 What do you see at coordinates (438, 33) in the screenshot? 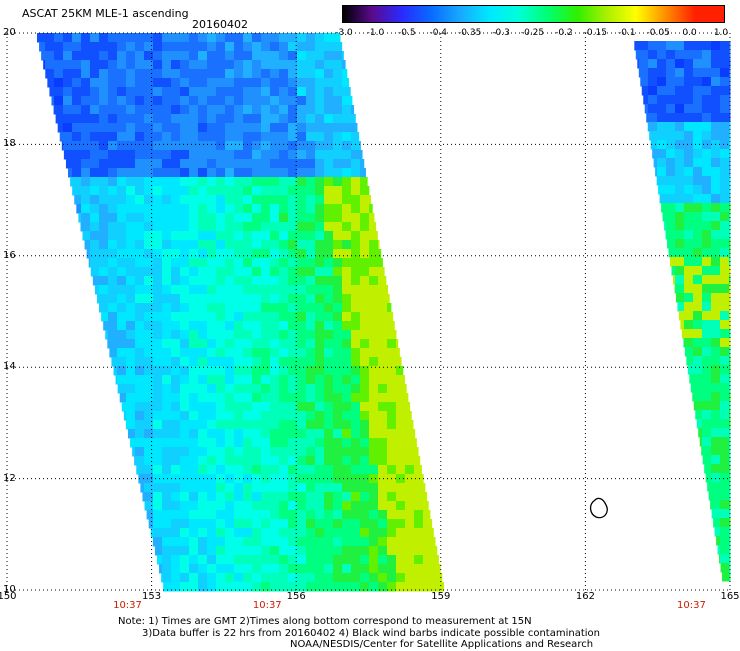
I see `colorbar-label: -0.4` at bounding box center [438, 33].